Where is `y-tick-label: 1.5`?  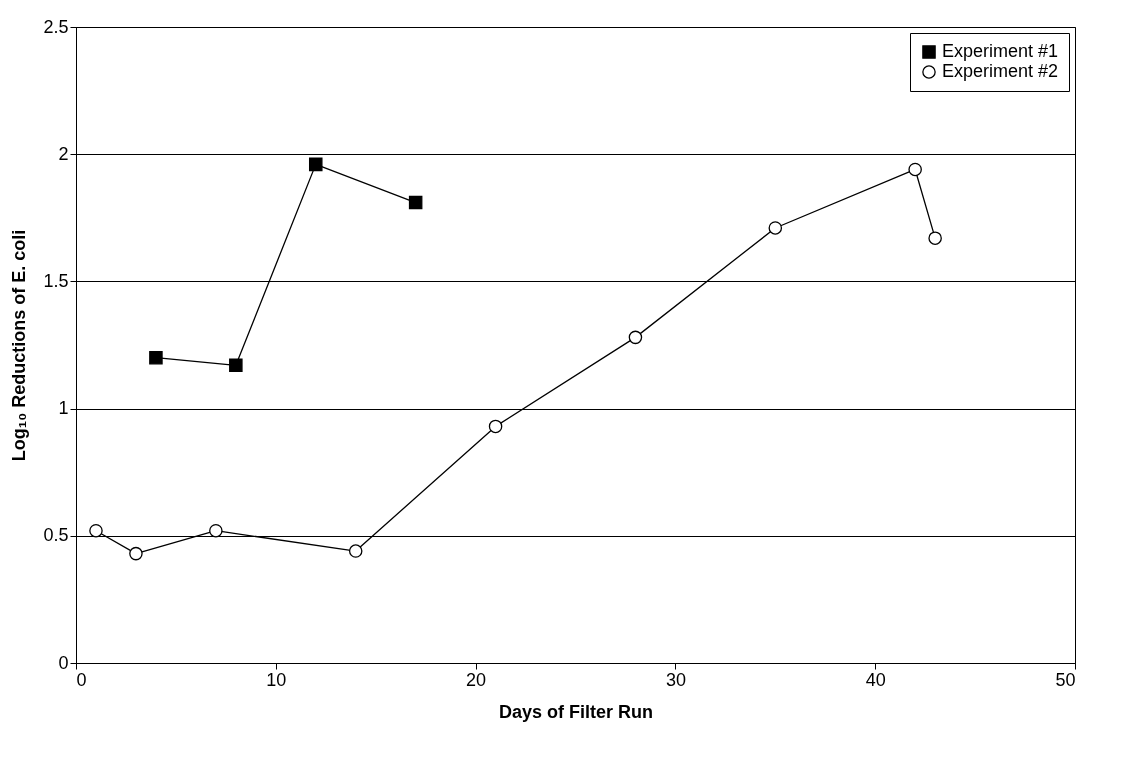 y-tick-label: 1.5 is located at coordinates (56, 280).